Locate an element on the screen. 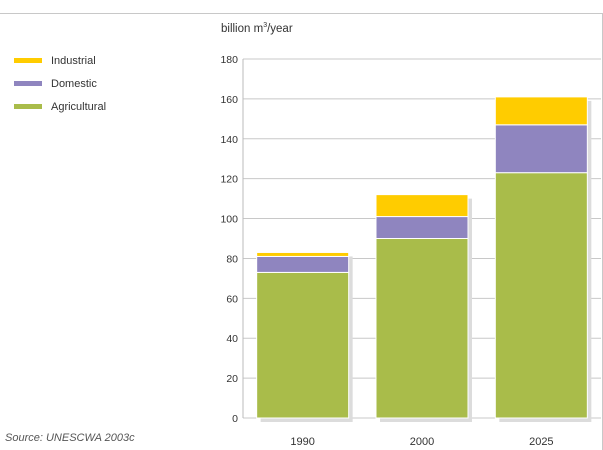  y-tick-label-120: 120 is located at coordinates (229, 180).